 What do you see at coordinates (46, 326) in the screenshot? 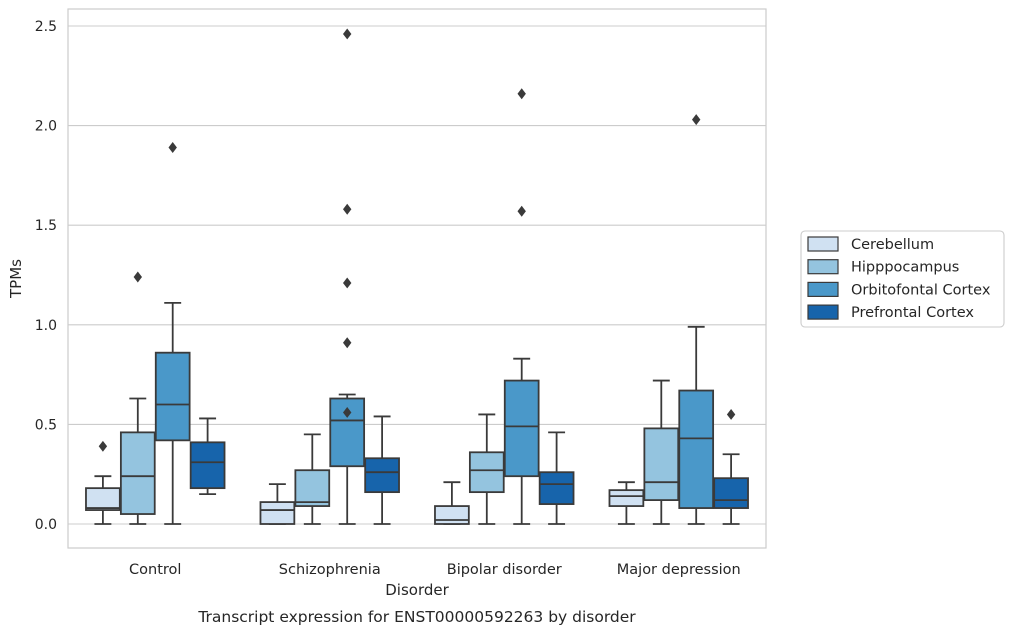
I see `y-tick-label: 1.0` at bounding box center [46, 326].